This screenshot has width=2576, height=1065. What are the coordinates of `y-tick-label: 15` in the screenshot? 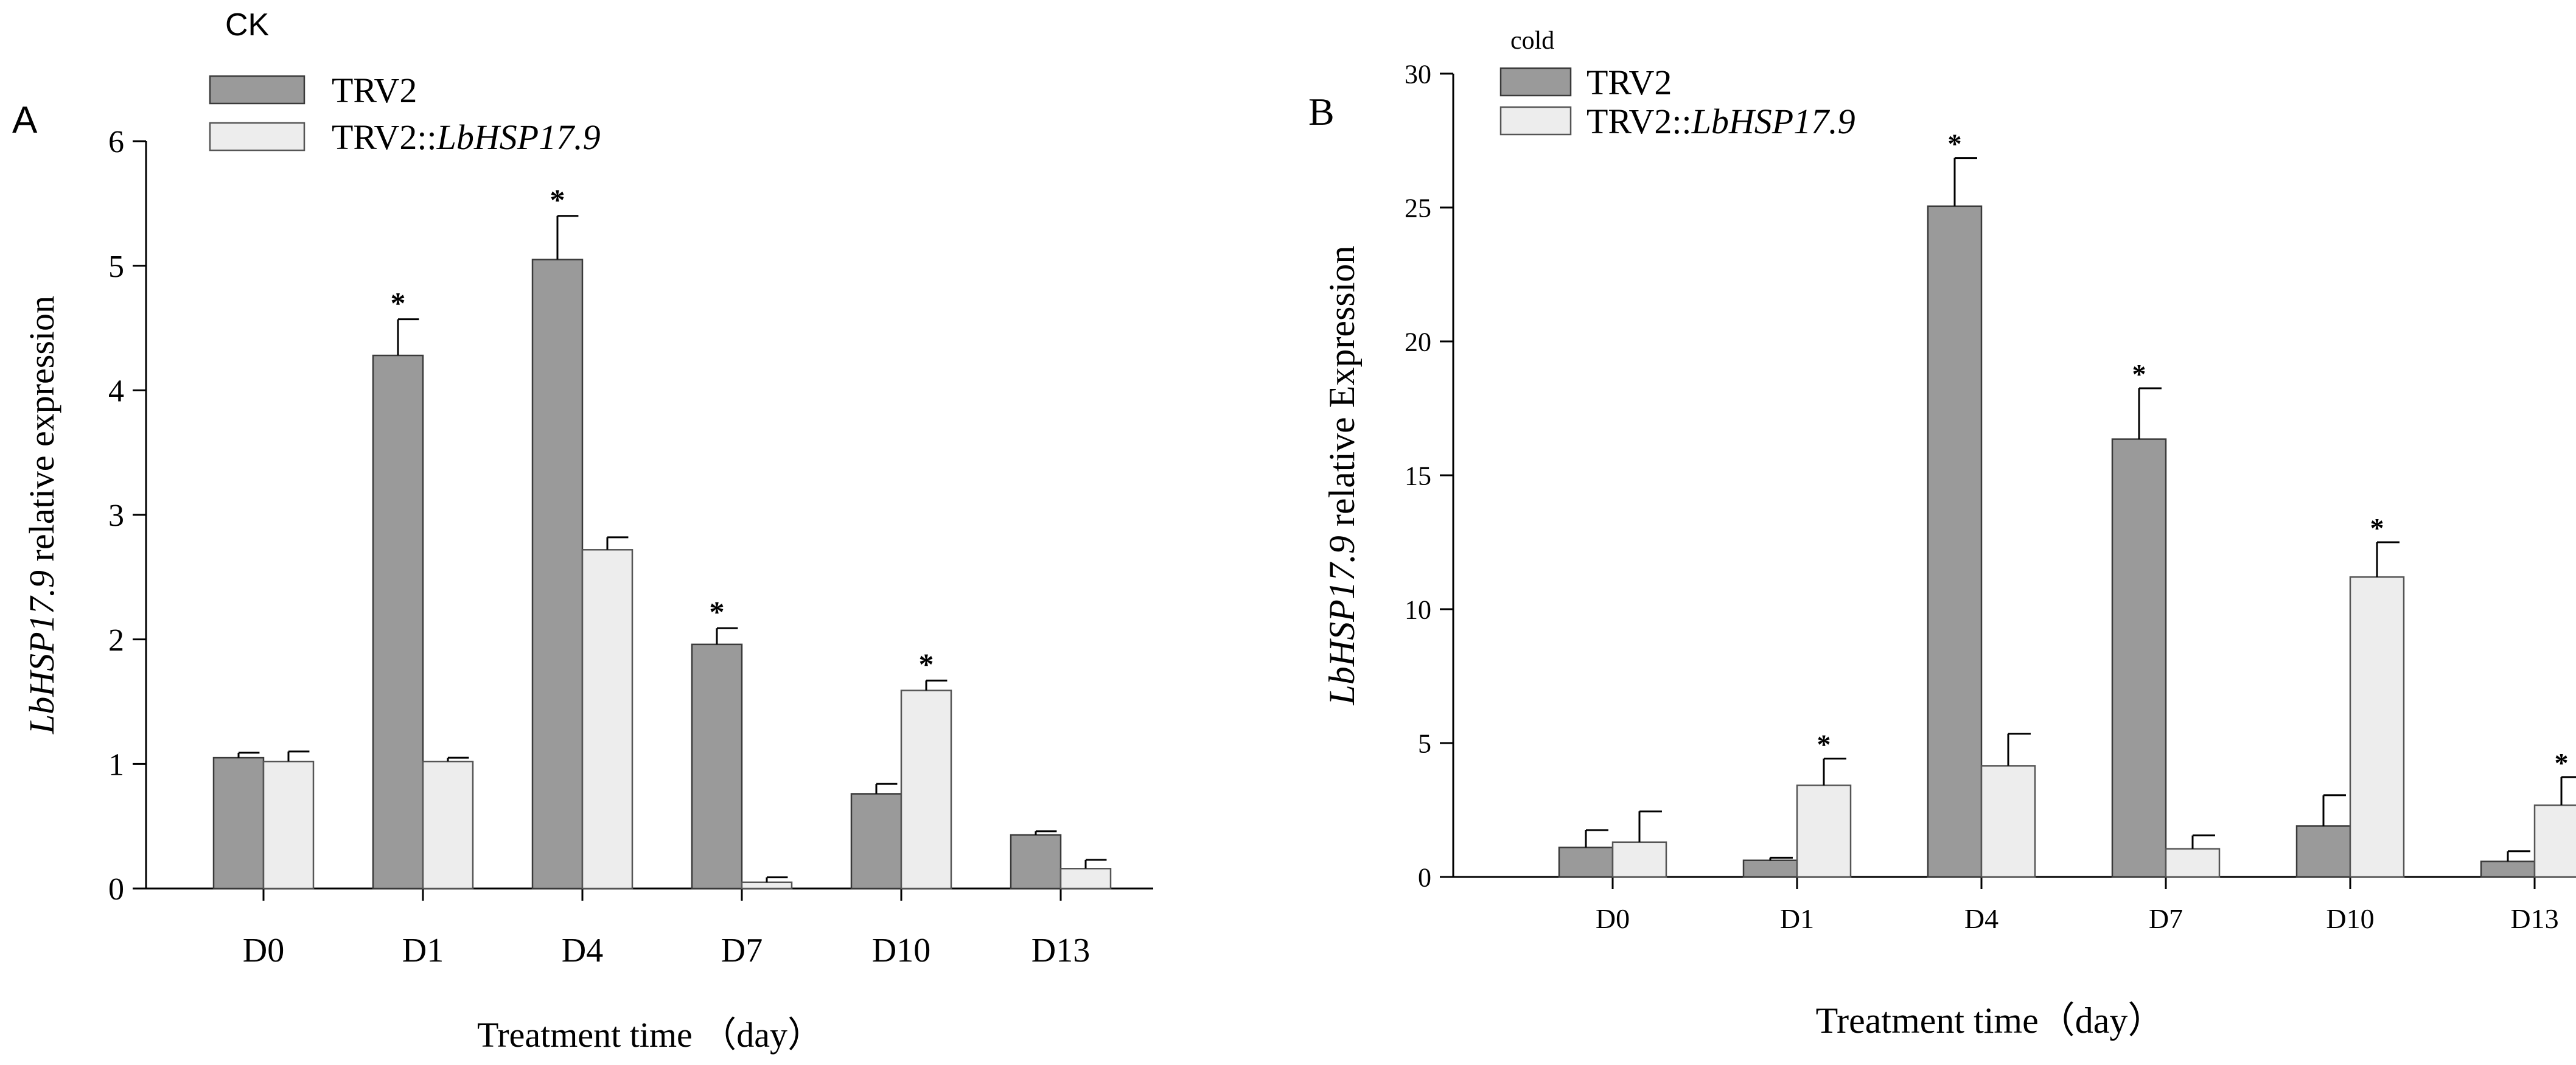 It's located at (1418, 476).